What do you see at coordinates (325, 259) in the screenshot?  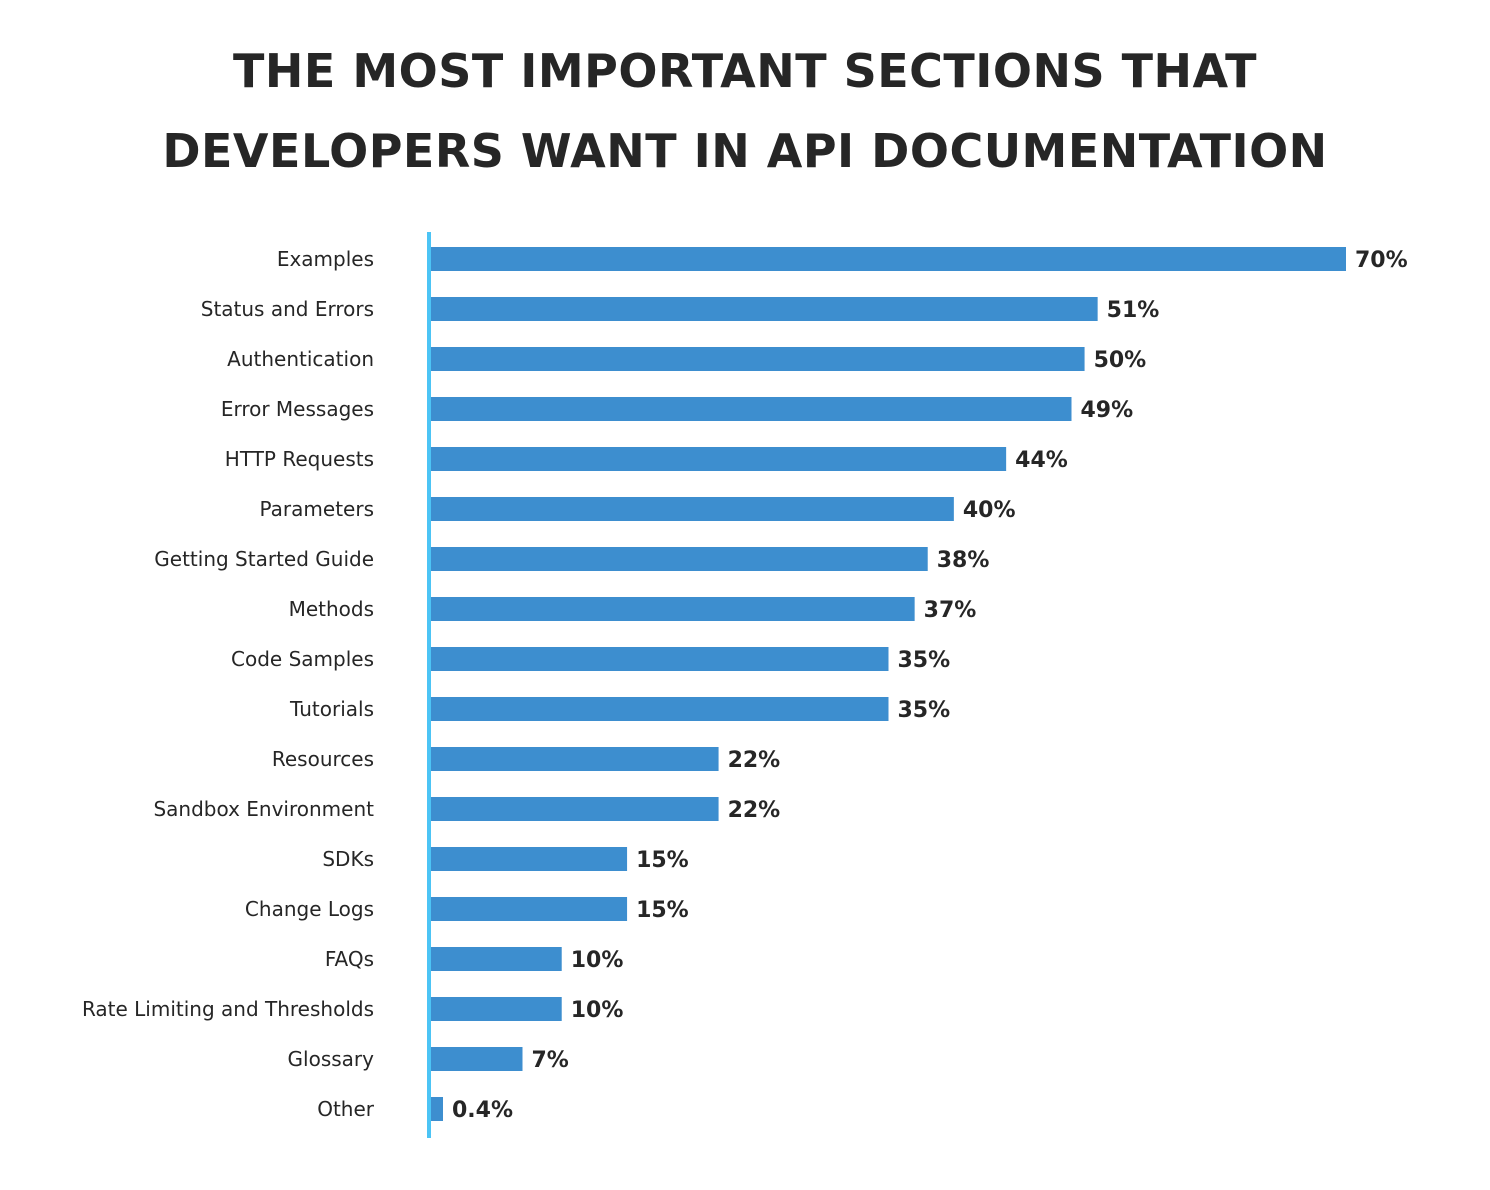 I see `category-label: Examples` at bounding box center [325, 259].